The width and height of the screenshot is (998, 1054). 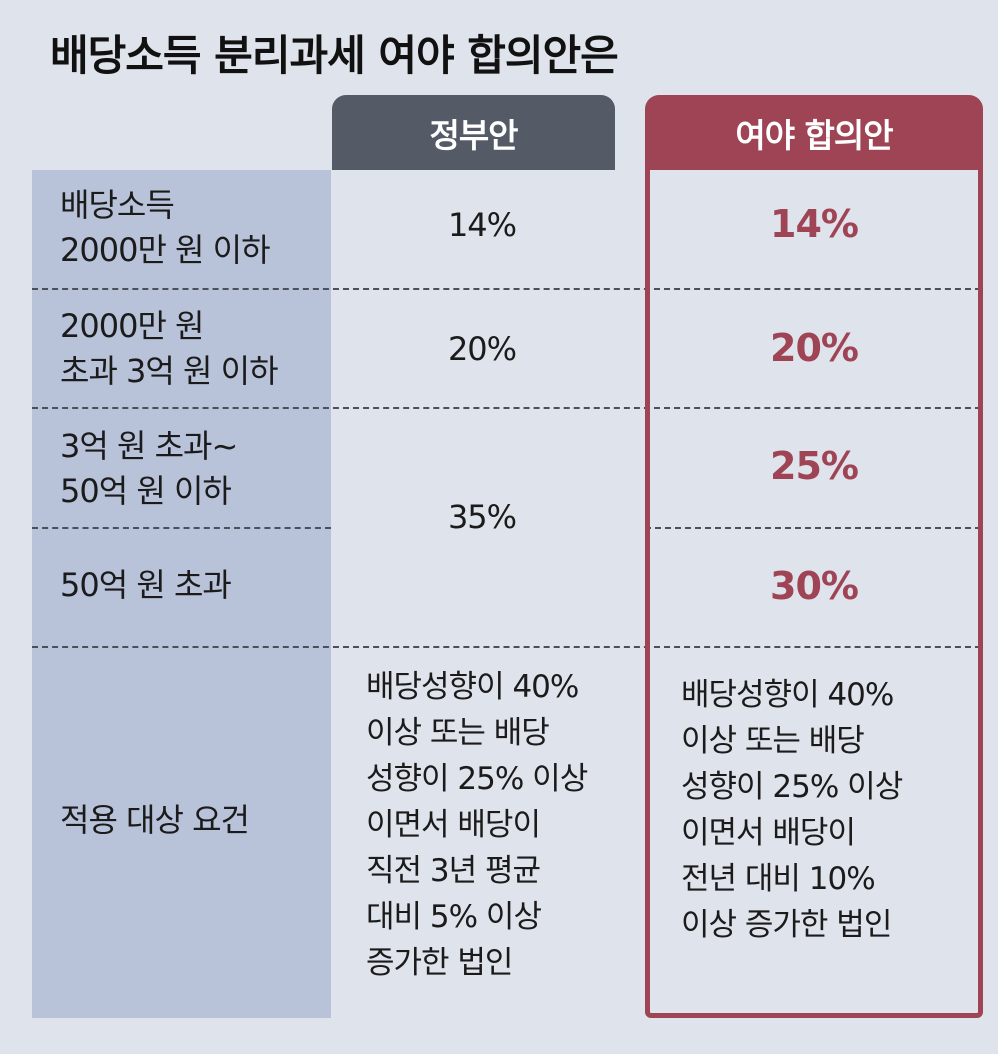 What do you see at coordinates (482, 517) in the screenshot?
I see `government-rate-3: 35%` at bounding box center [482, 517].